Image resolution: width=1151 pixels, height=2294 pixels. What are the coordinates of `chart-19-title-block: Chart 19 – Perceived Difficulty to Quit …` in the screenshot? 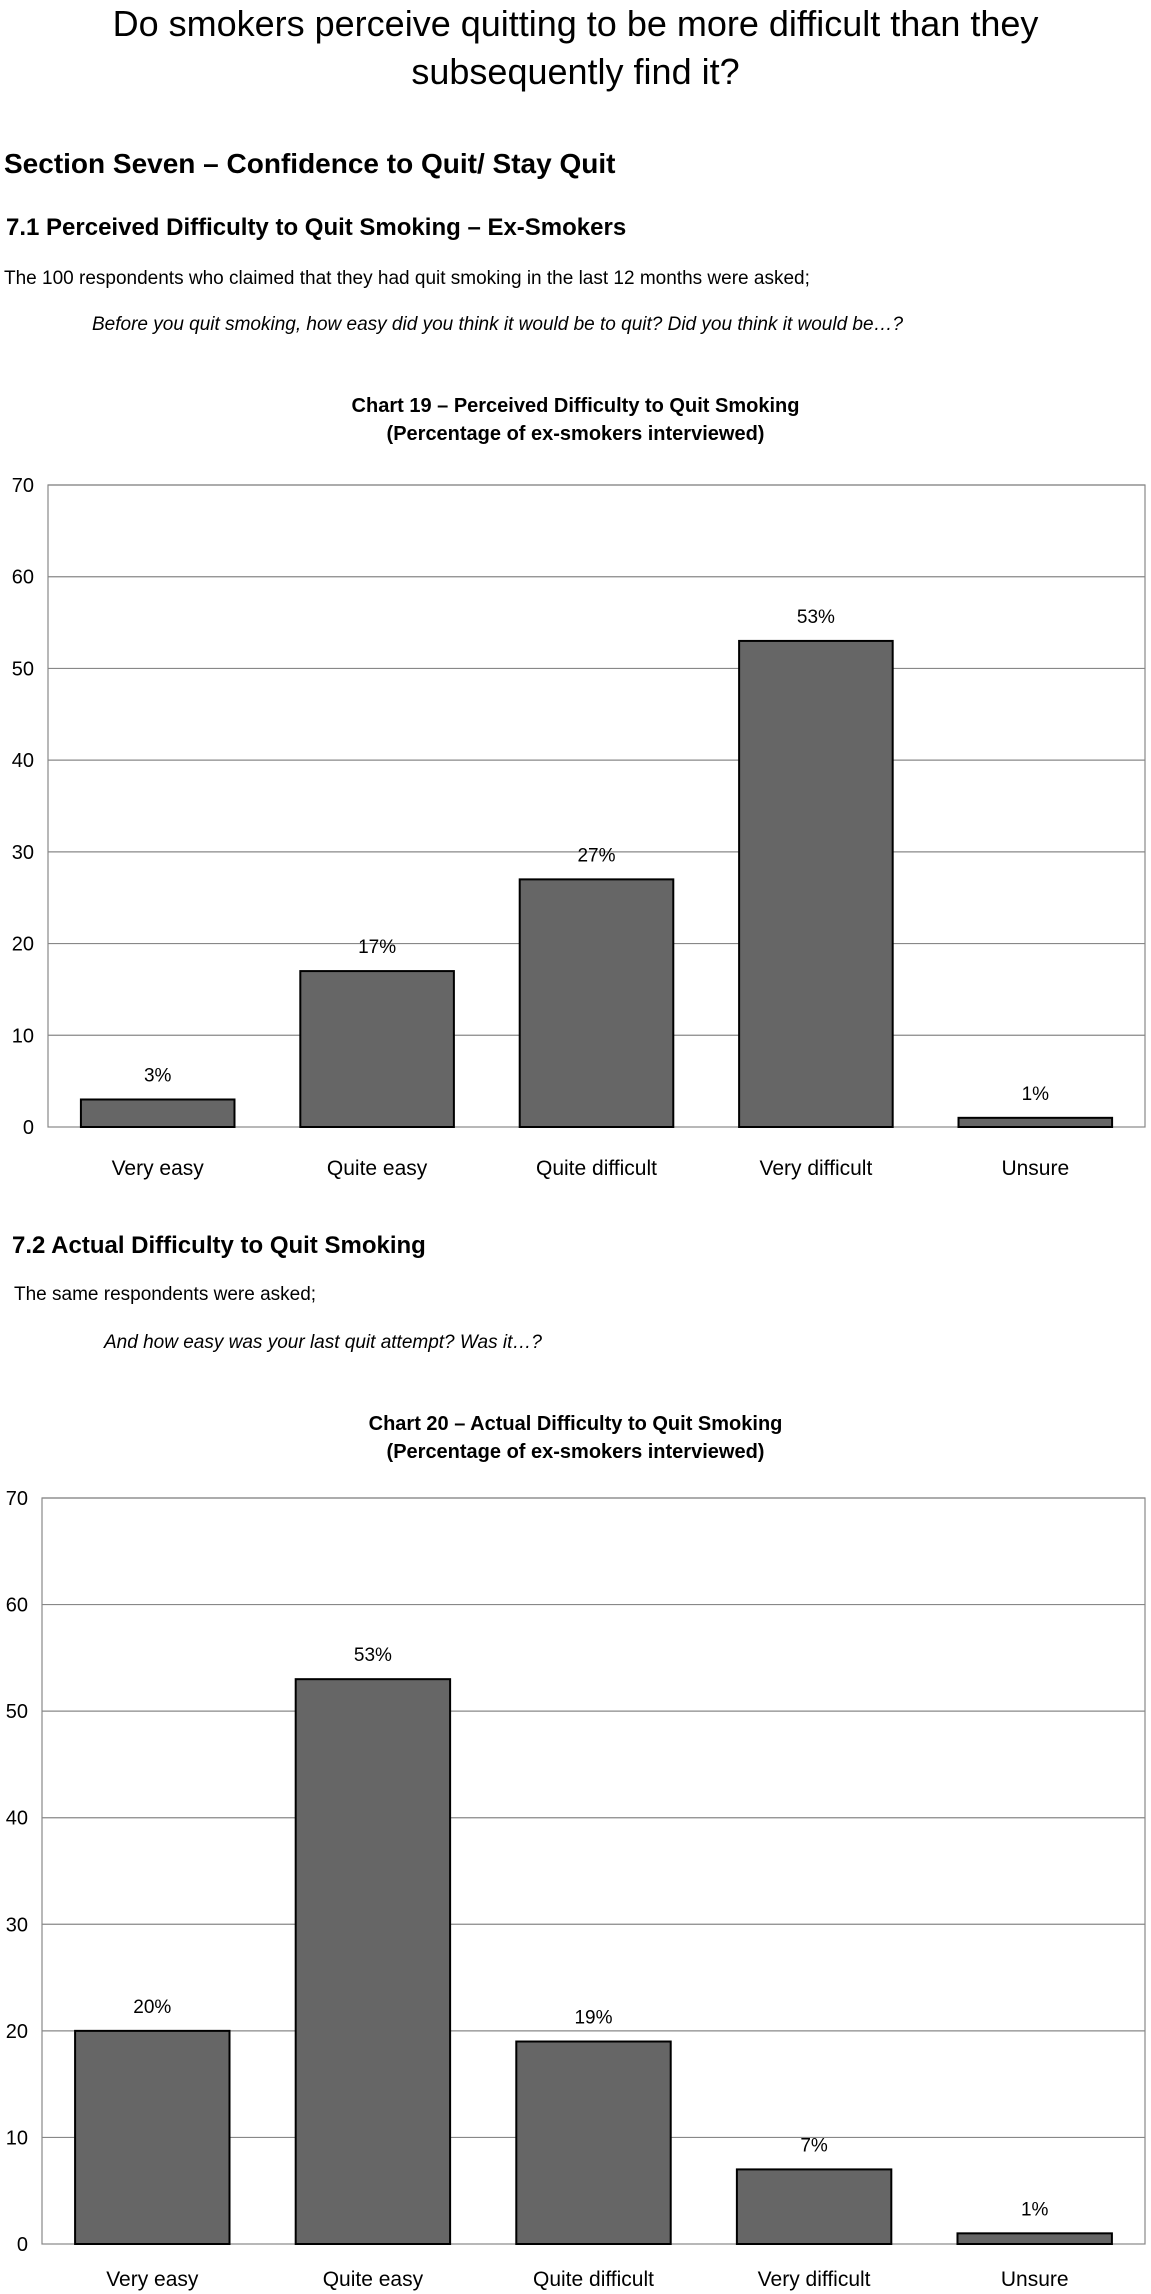 It's located at (575, 420).